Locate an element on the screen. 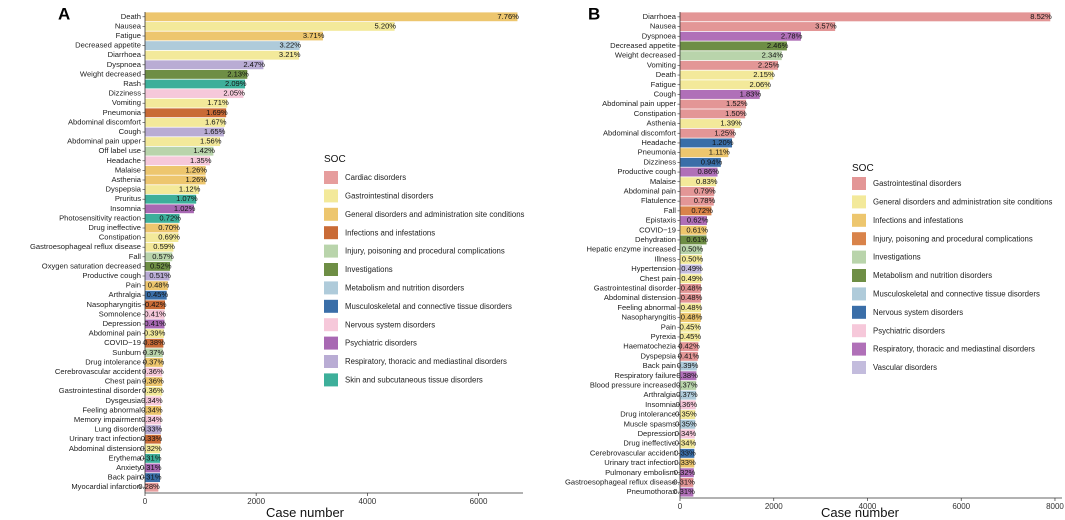  legend-label: Metabolism and nutrition disorders is located at coordinates (932, 275).